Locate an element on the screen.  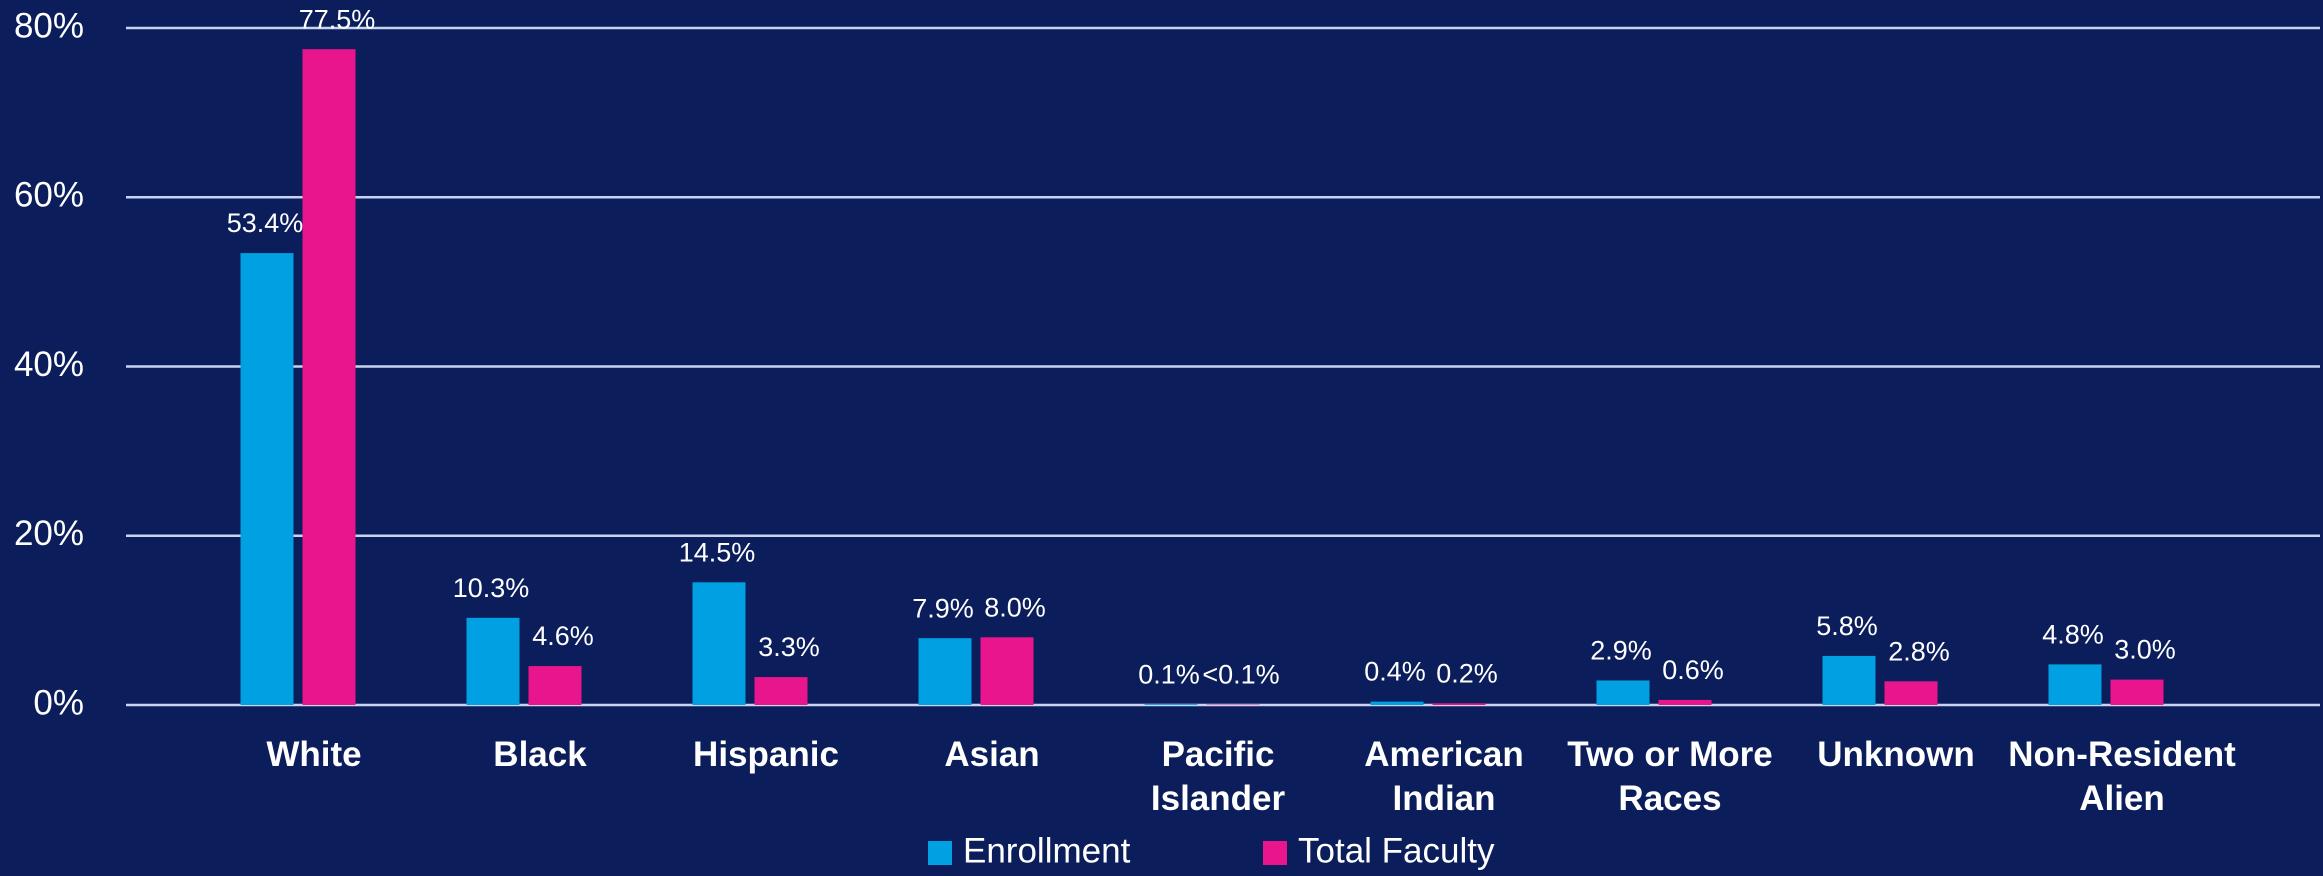
legend-label: Enrollment is located at coordinates (1047, 850).